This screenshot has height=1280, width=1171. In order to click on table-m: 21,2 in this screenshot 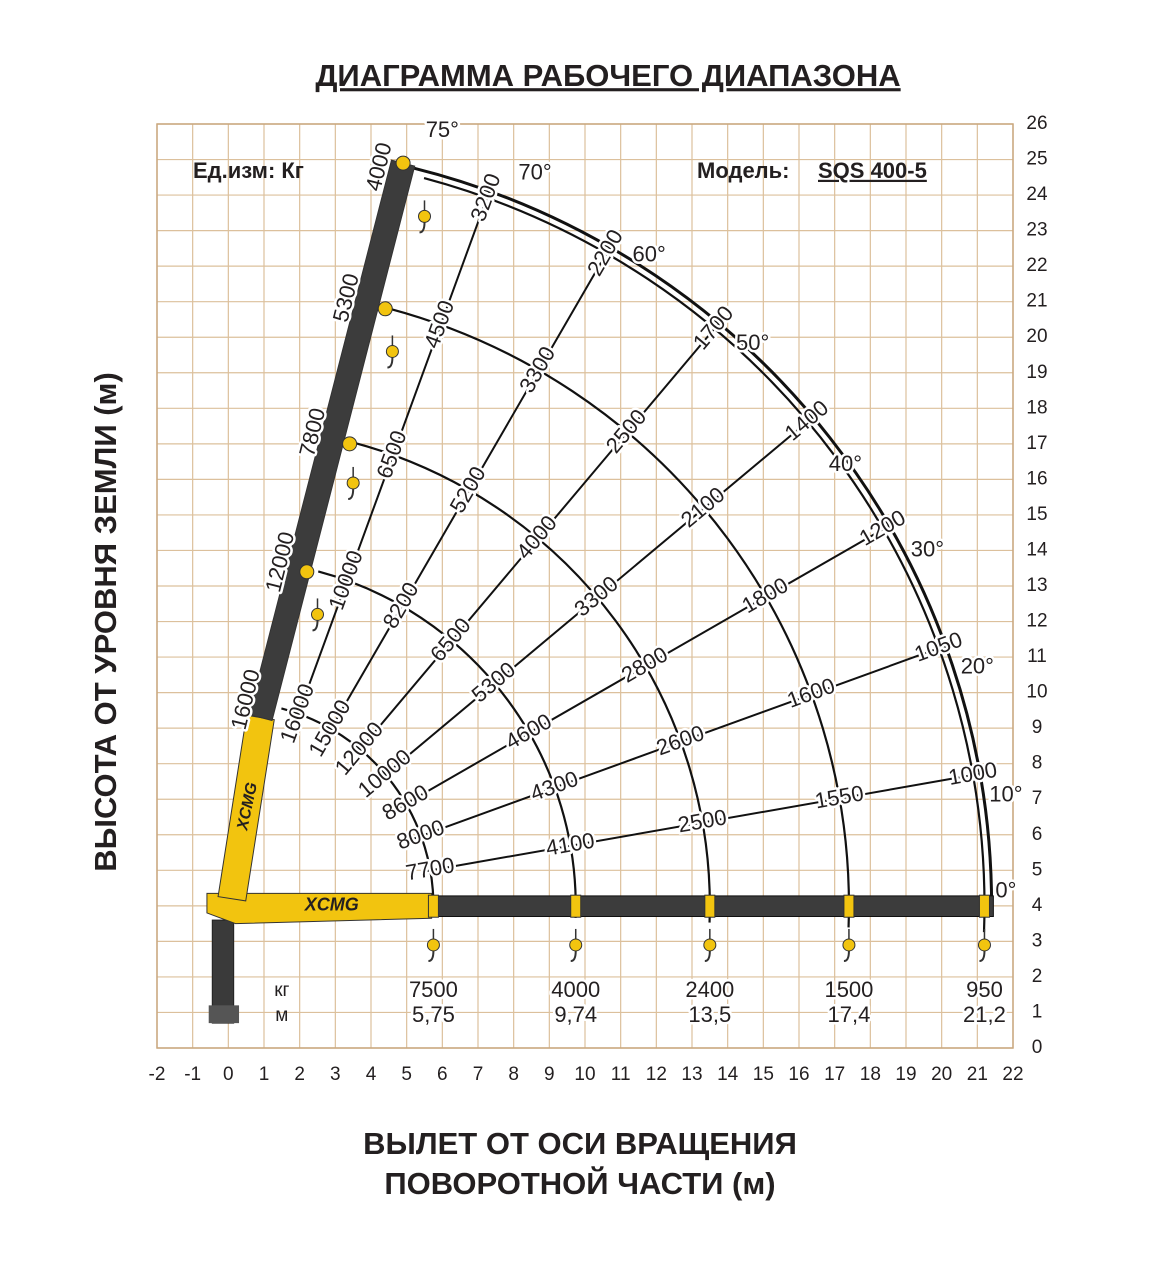, I will do `click(984, 1014)`.